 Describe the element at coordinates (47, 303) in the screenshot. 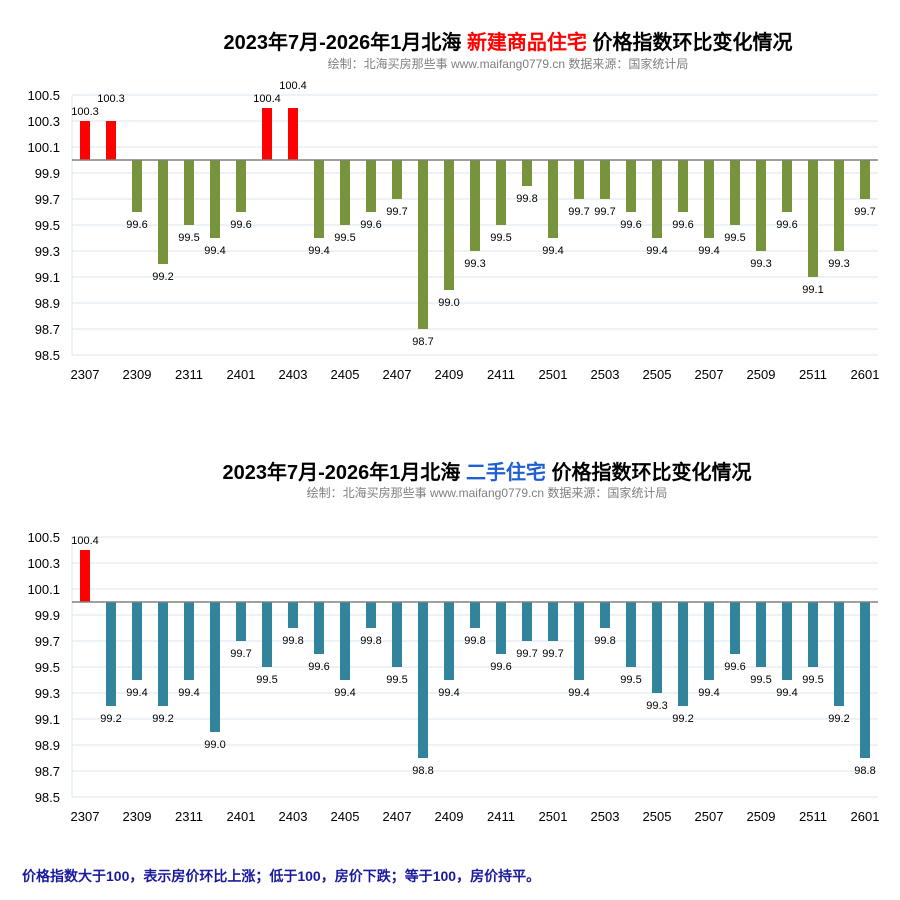

I see `y-tick-label: 98.9` at that location.